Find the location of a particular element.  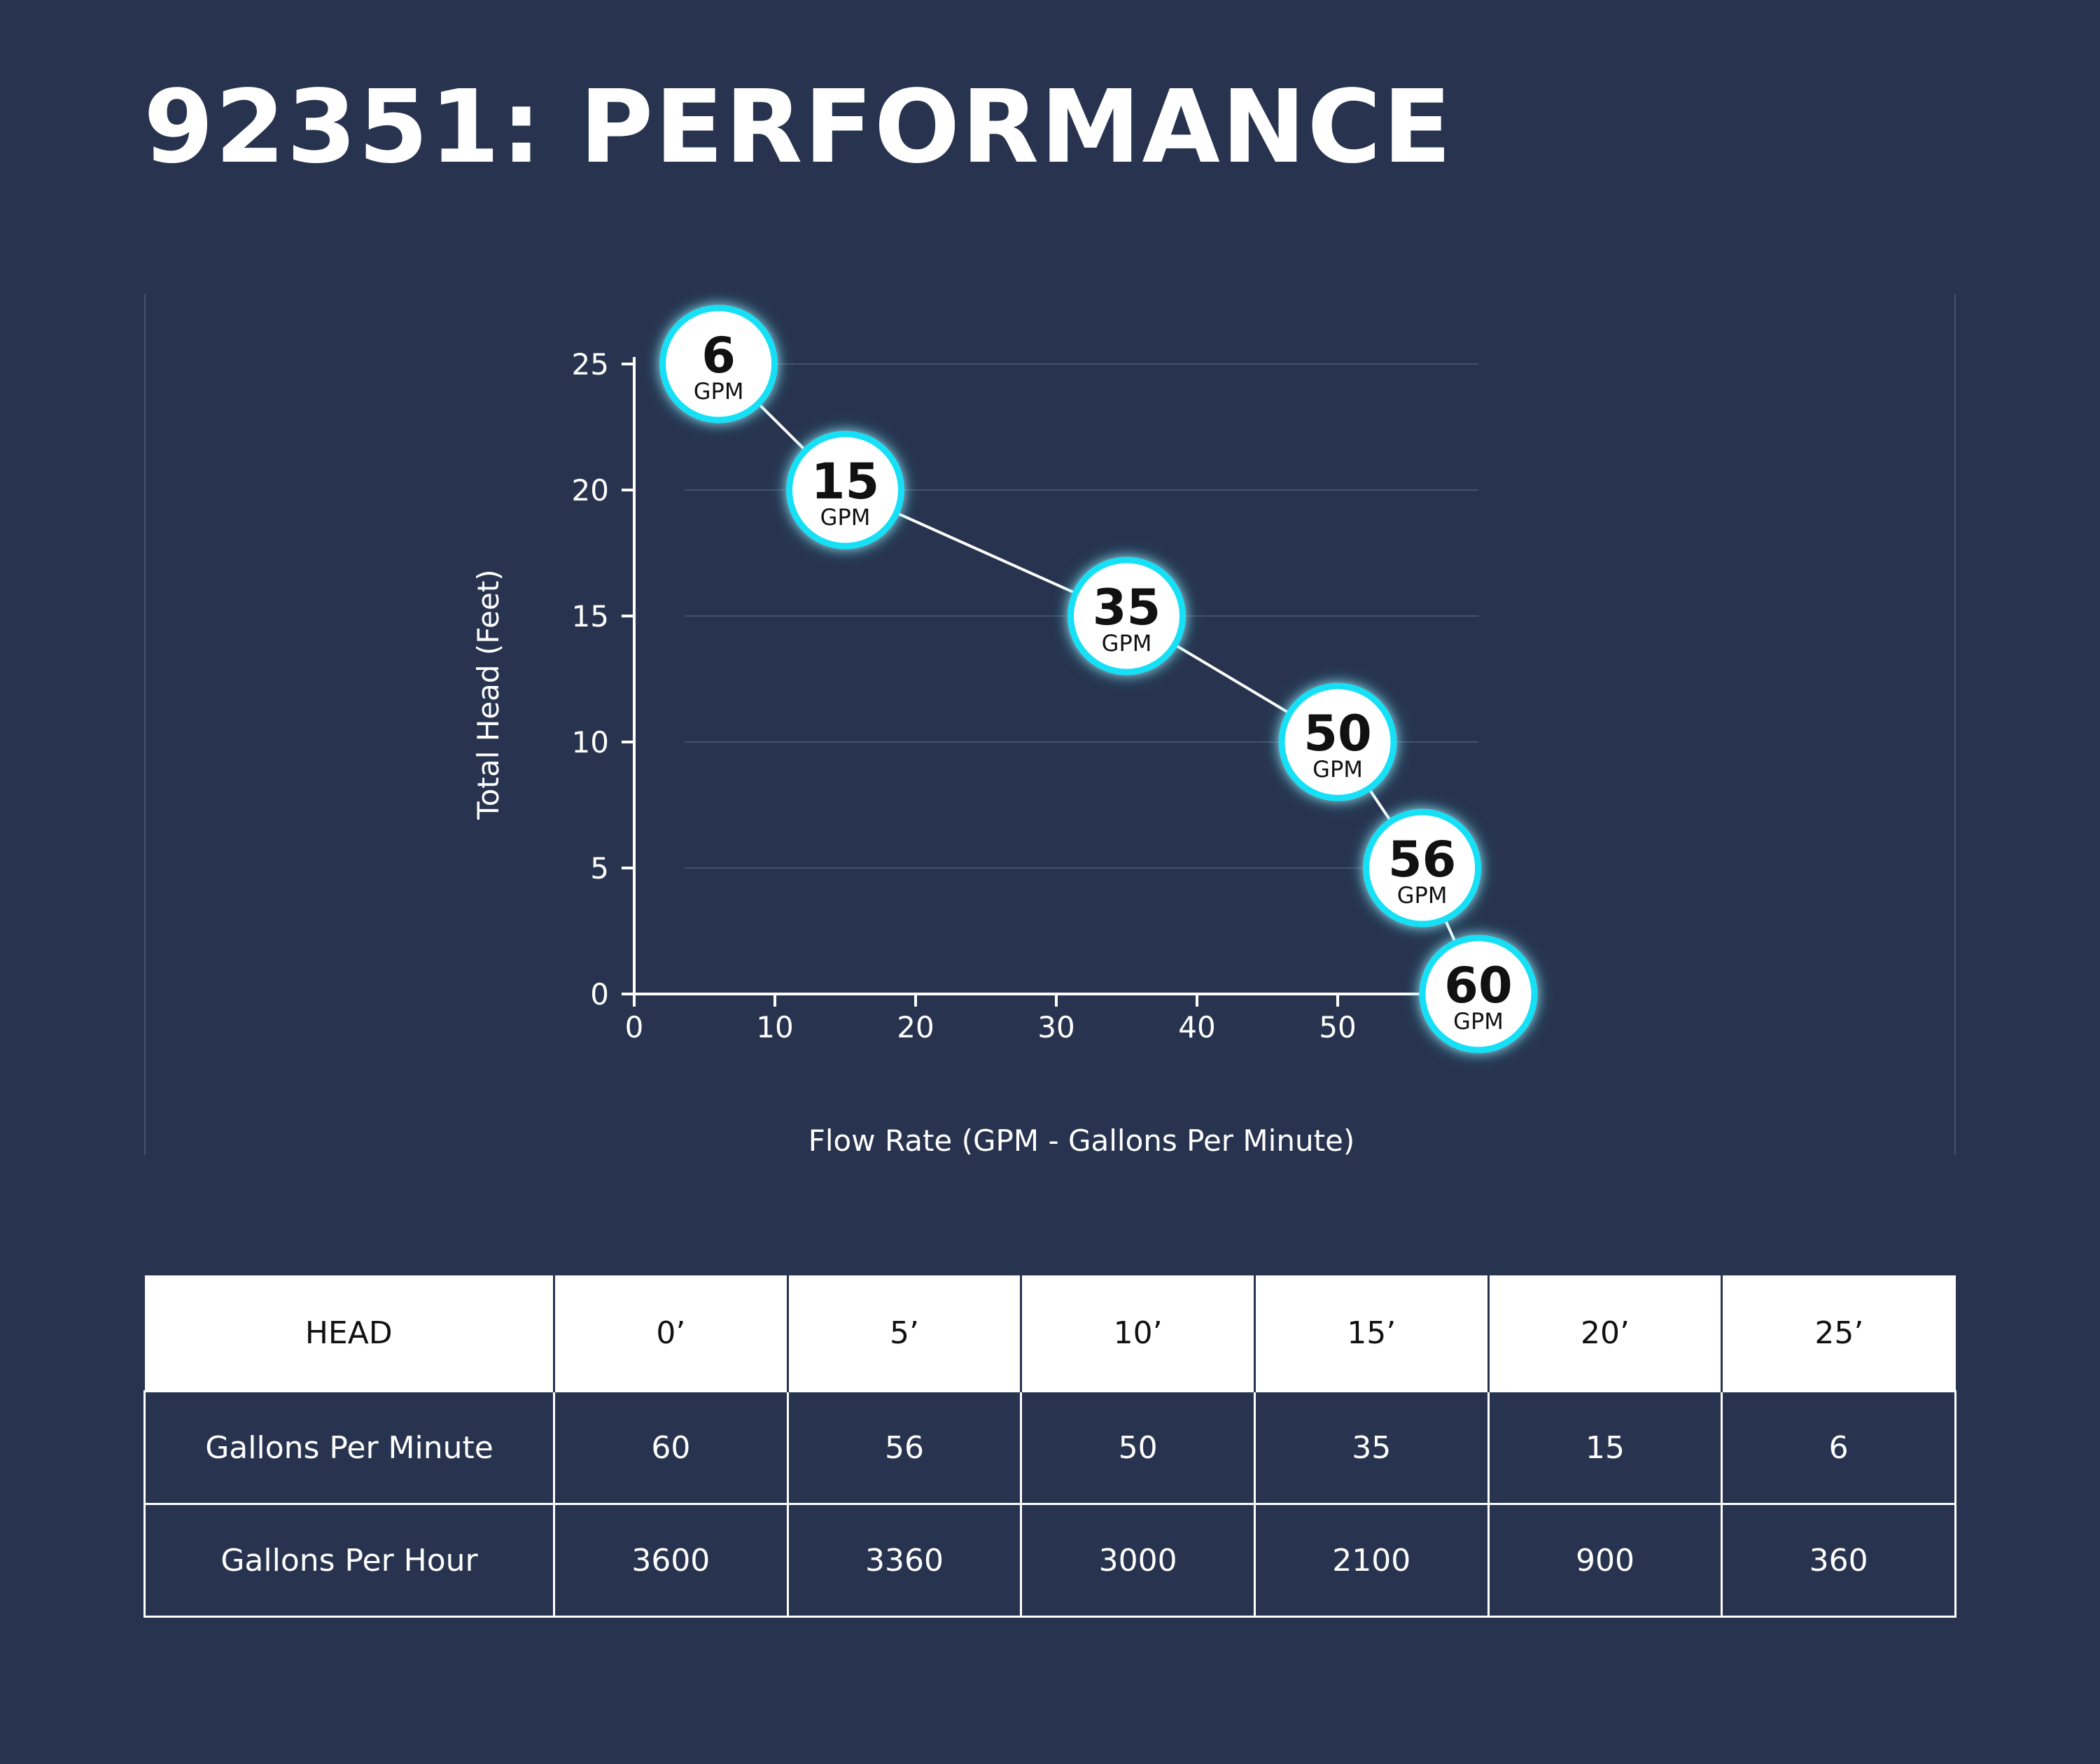

table-header-row: HEAD 0’ 5’ 10’ 15’ 20’ 25’ is located at coordinates (1050, 1333).